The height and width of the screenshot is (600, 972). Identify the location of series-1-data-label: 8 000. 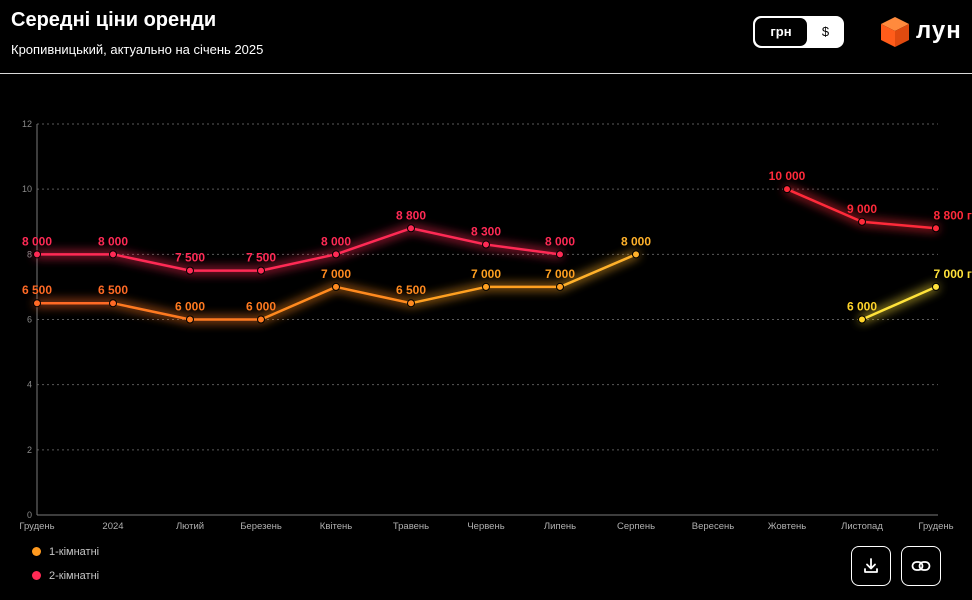
(636, 241).